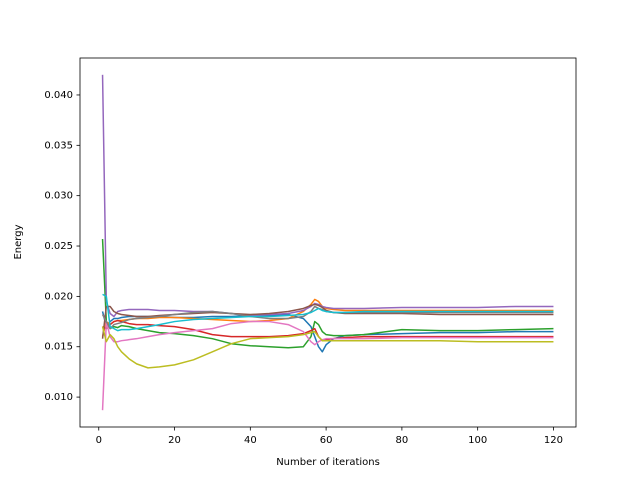 The width and height of the screenshot is (640, 480). Describe the element at coordinates (58, 196) in the screenshot. I see `y-tick-label: 0.030` at that location.